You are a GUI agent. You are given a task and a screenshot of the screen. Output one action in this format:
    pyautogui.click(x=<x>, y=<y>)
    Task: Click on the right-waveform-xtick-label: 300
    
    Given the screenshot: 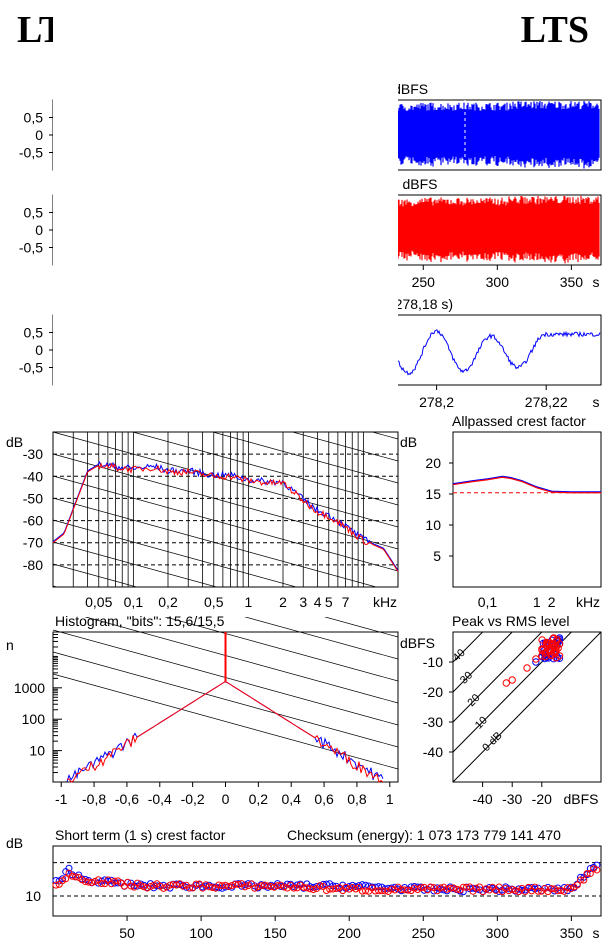 What is the action you would take?
    pyautogui.click(x=498, y=282)
    